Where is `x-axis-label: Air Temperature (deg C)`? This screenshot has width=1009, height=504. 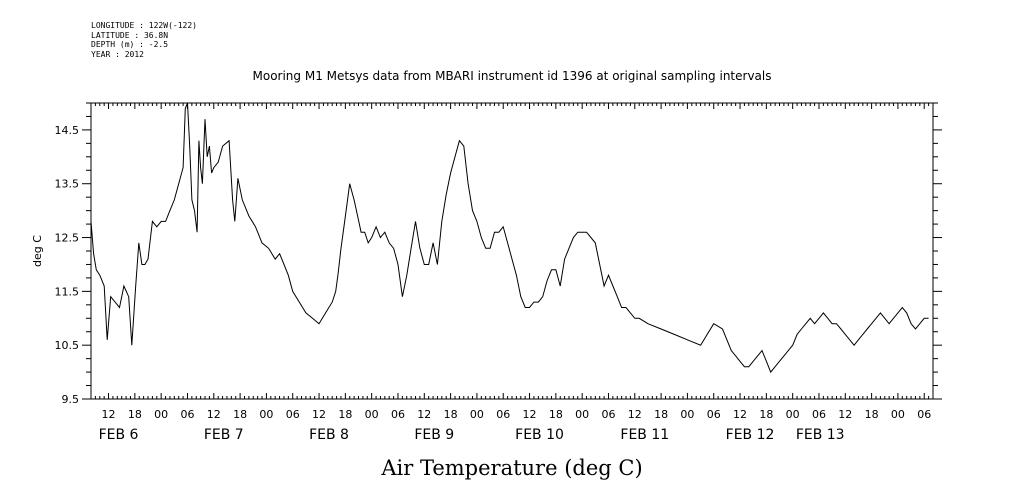
x-axis-label: Air Temperature (deg C) is located at coordinates (511, 468).